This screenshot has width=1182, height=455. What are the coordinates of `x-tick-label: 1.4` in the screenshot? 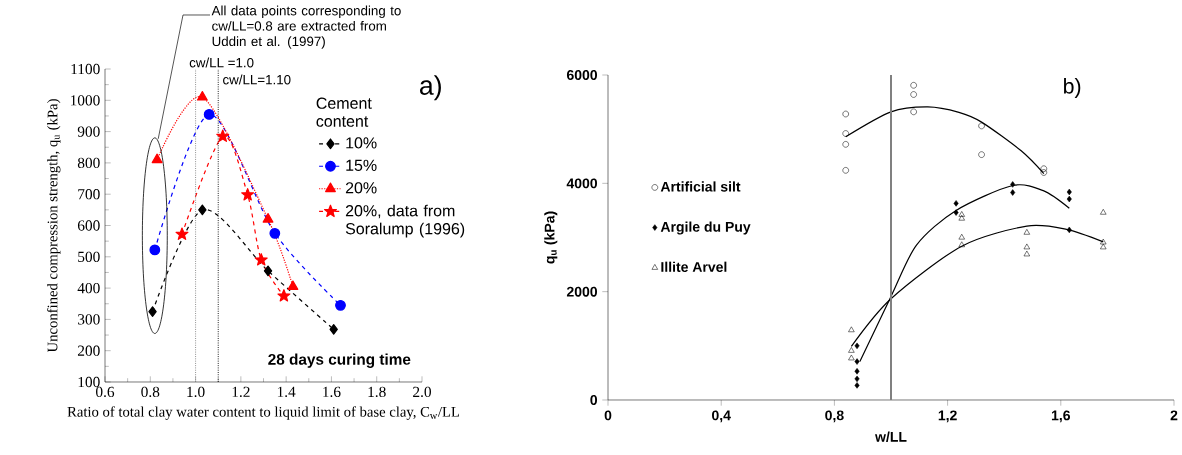 It's located at (286, 392).